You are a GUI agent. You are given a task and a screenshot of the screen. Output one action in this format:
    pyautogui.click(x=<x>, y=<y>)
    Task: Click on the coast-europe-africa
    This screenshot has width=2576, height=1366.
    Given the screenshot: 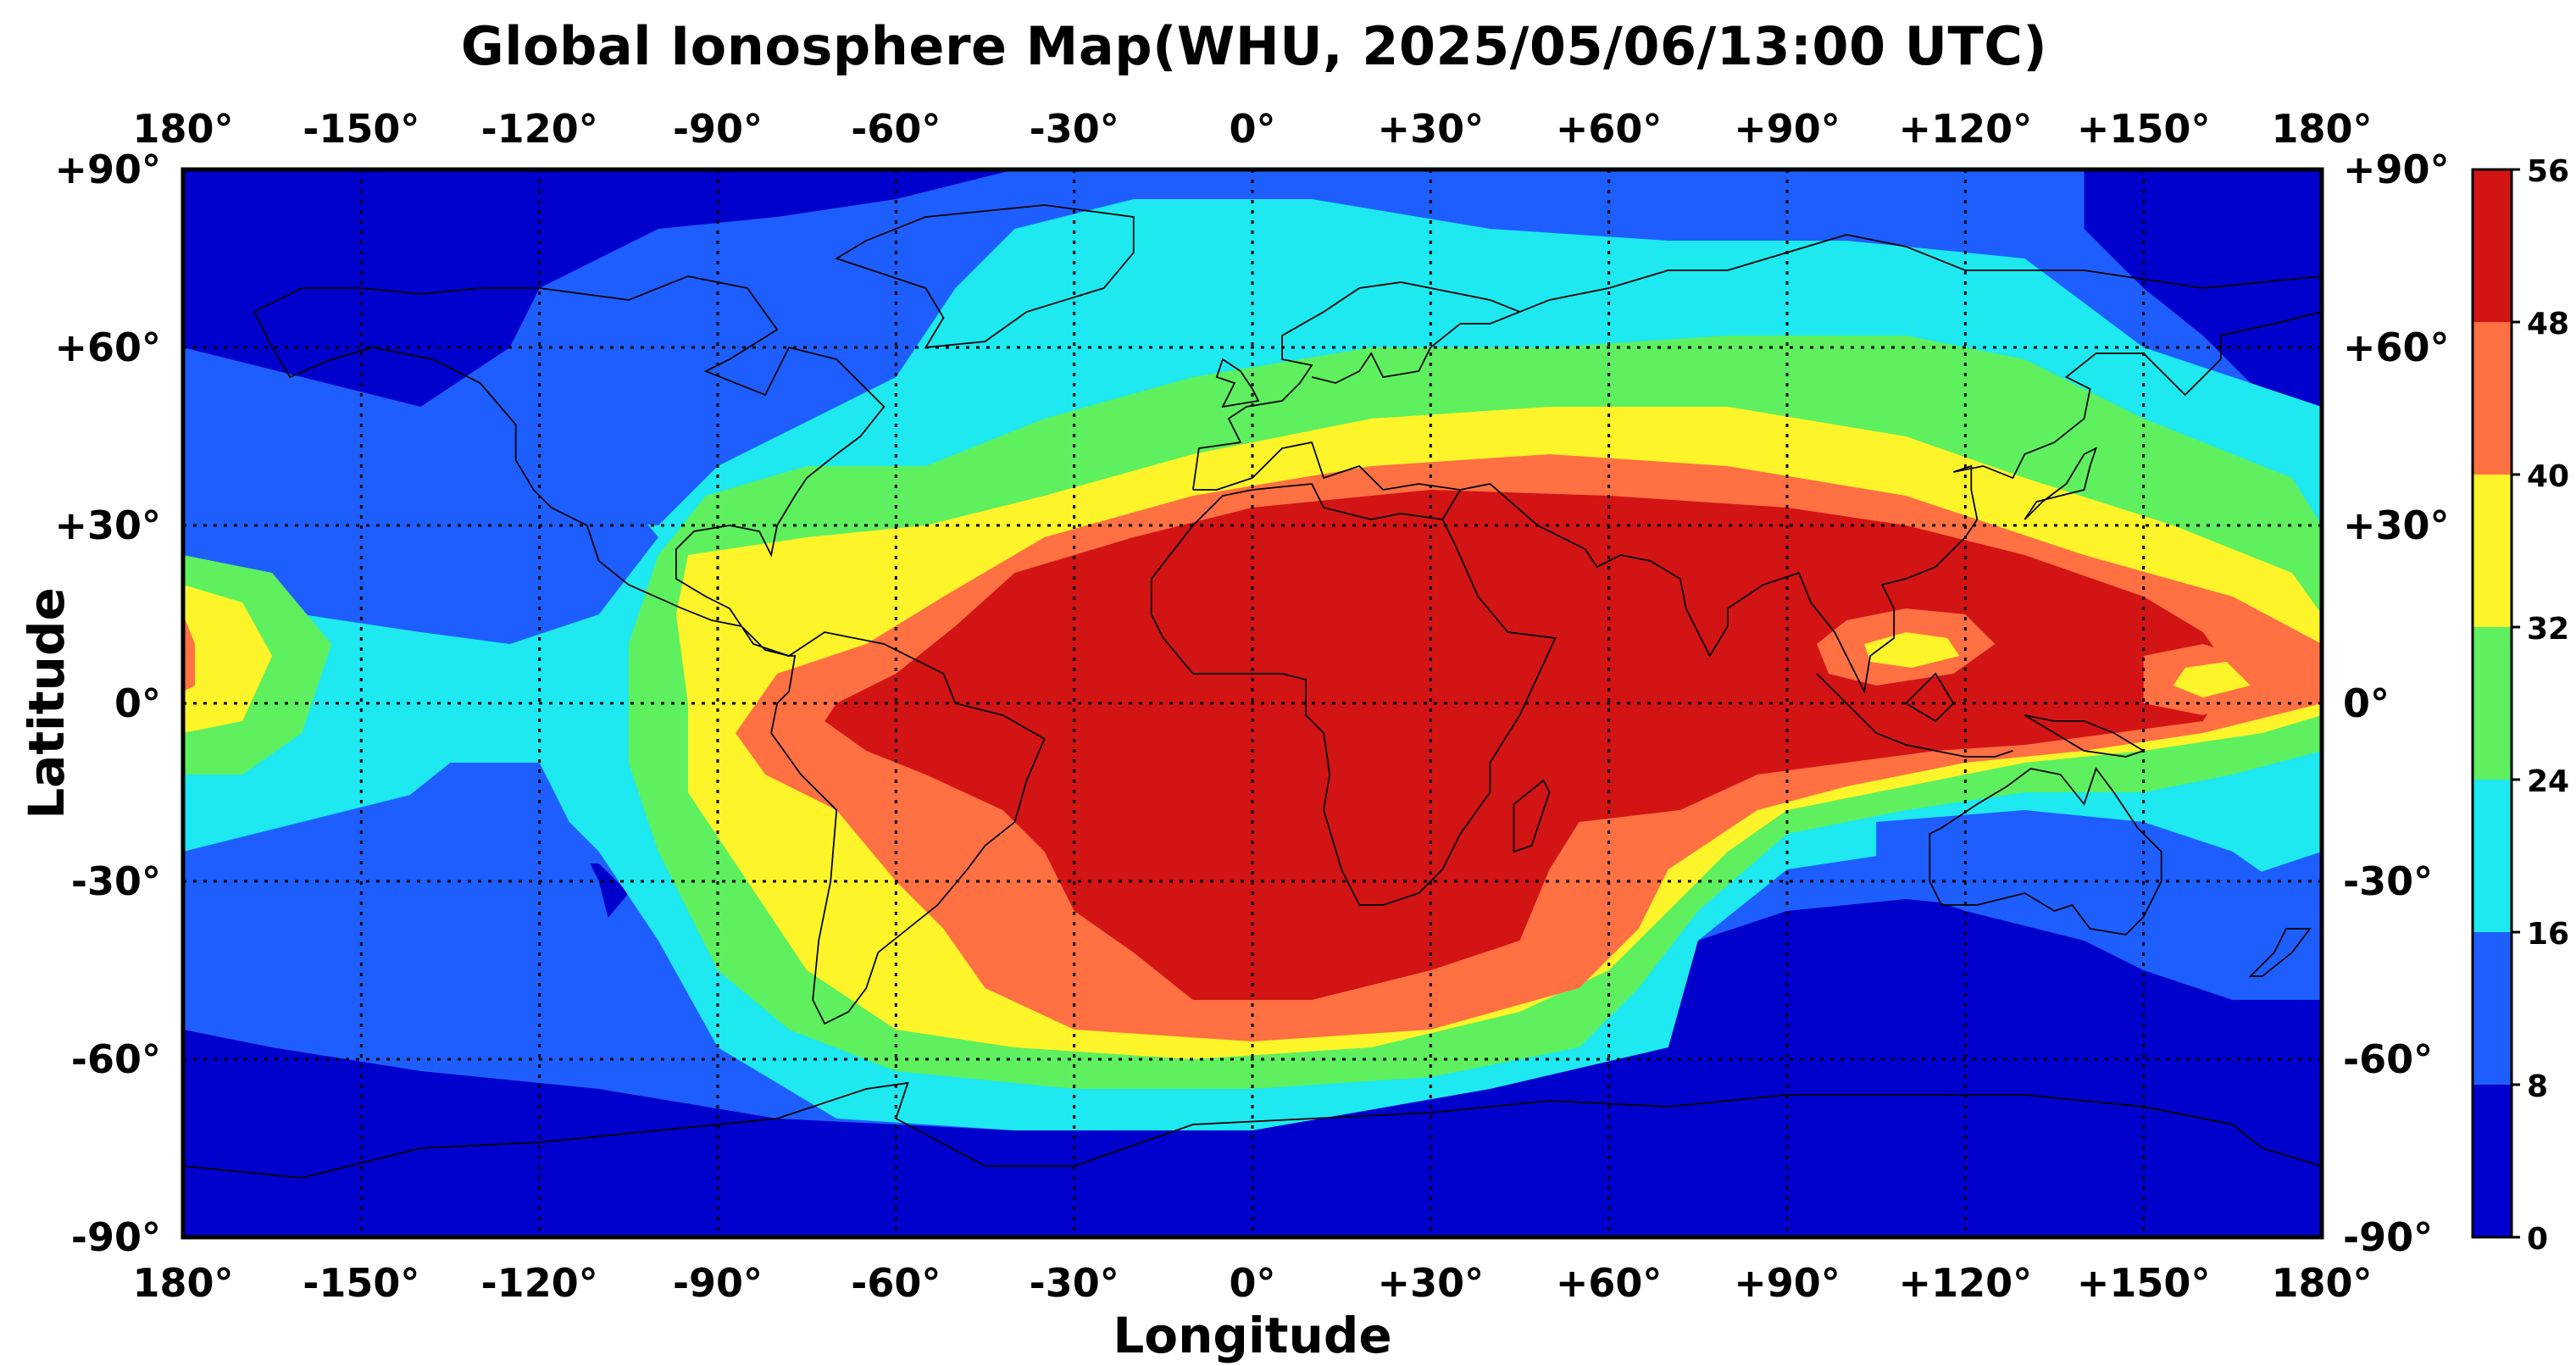 What is the action you would take?
    pyautogui.click(x=1353, y=673)
    